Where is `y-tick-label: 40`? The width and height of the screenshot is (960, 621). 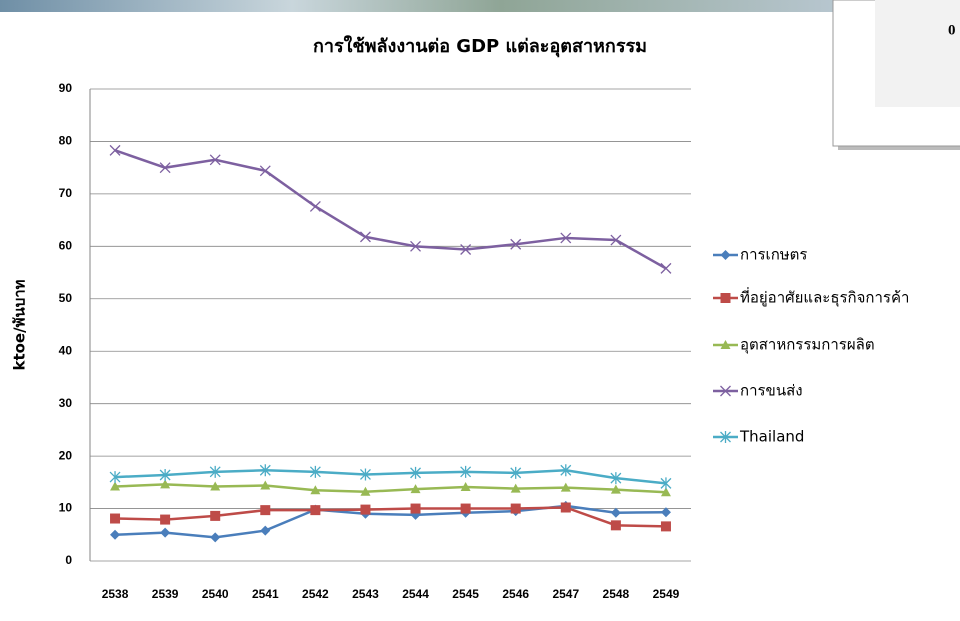
y-tick-label: 40 is located at coordinates (66, 350).